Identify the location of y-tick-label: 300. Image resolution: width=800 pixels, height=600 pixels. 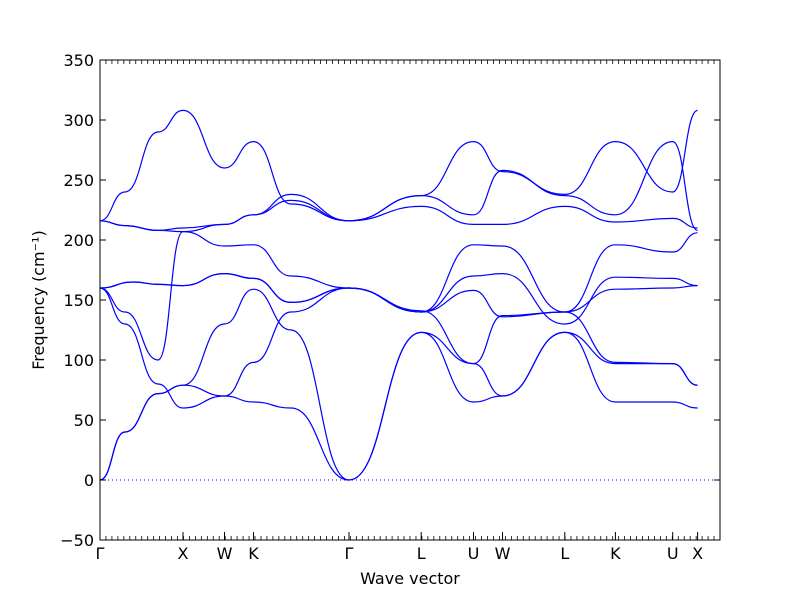
(78, 120).